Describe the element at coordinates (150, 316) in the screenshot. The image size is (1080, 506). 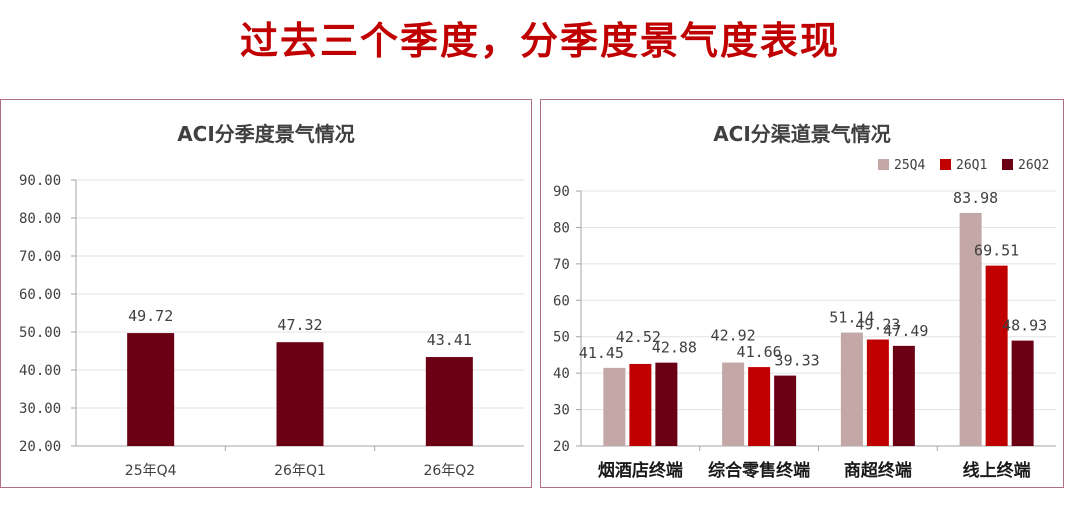
I see `data-label: 49.72` at that location.